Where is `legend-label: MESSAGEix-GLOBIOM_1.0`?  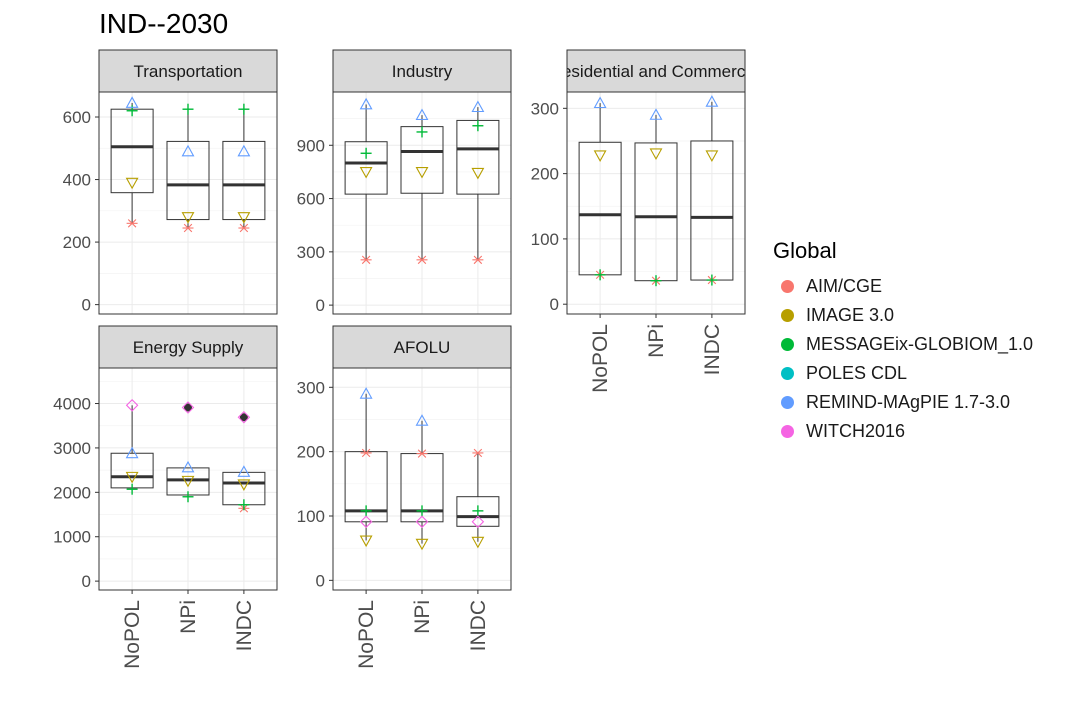 legend-label: MESSAGEix-GLOBIOM_1.0 is located at coordinates (920, 344).